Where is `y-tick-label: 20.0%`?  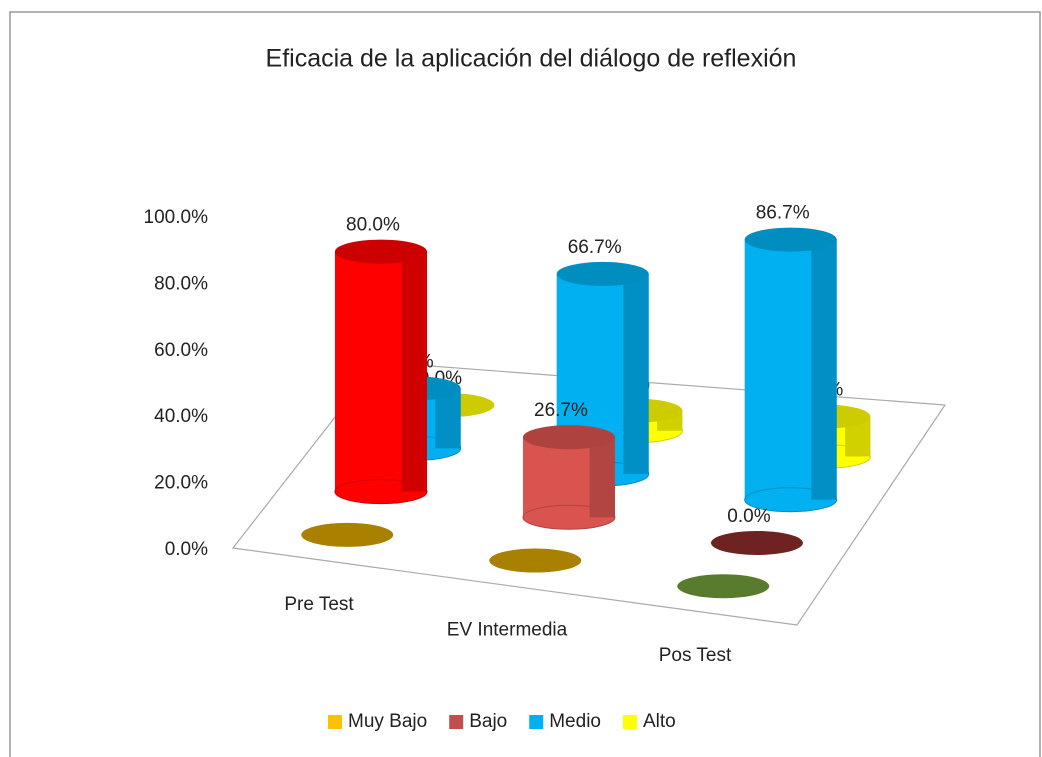
y-tick-label: 20.0% is located at coordinates (181, 483).